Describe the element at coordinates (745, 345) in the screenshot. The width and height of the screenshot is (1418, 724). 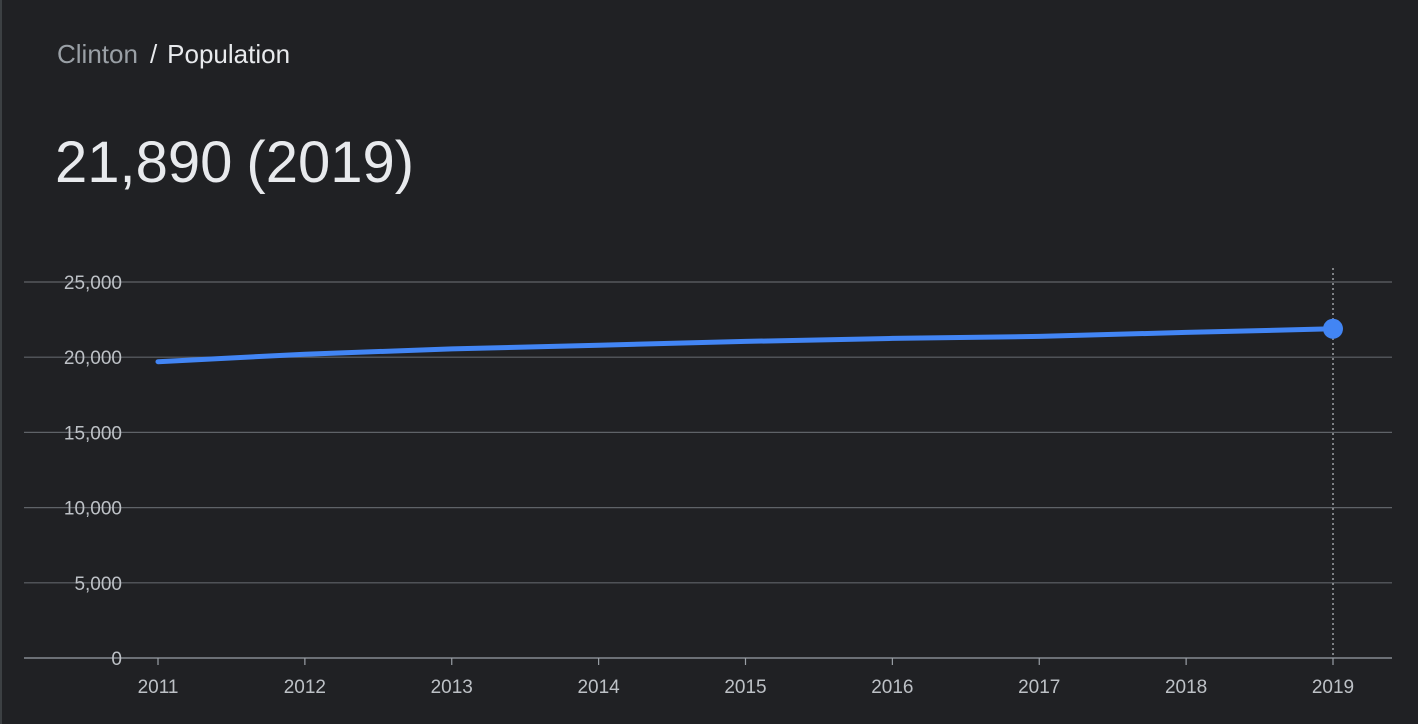
I see `population-series-line` at that location.